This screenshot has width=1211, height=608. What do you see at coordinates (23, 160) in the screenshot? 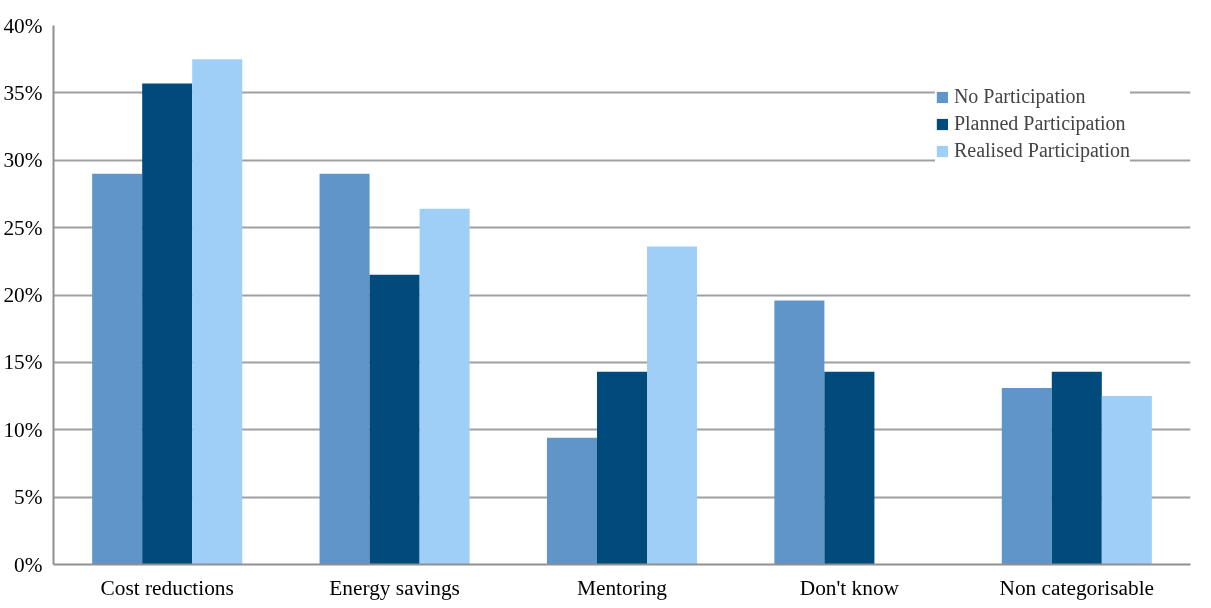
I see `y-tick-label: 30%` at bounding box center [23, 160].